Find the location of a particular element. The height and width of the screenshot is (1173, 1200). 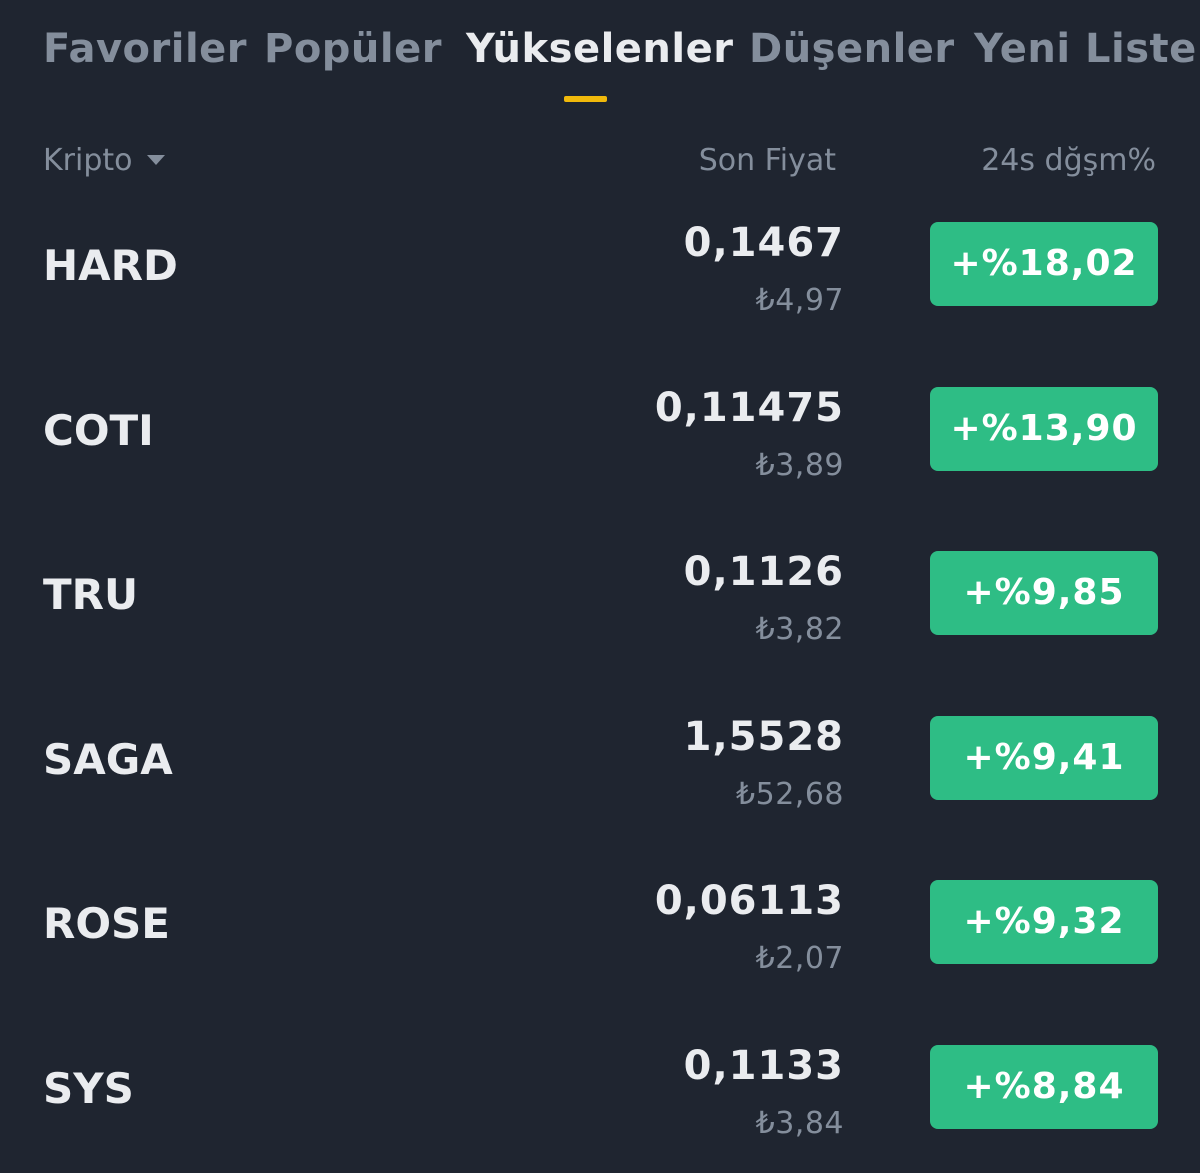

fiat-price: ₺3,82 is located at coordinates (799, 630).